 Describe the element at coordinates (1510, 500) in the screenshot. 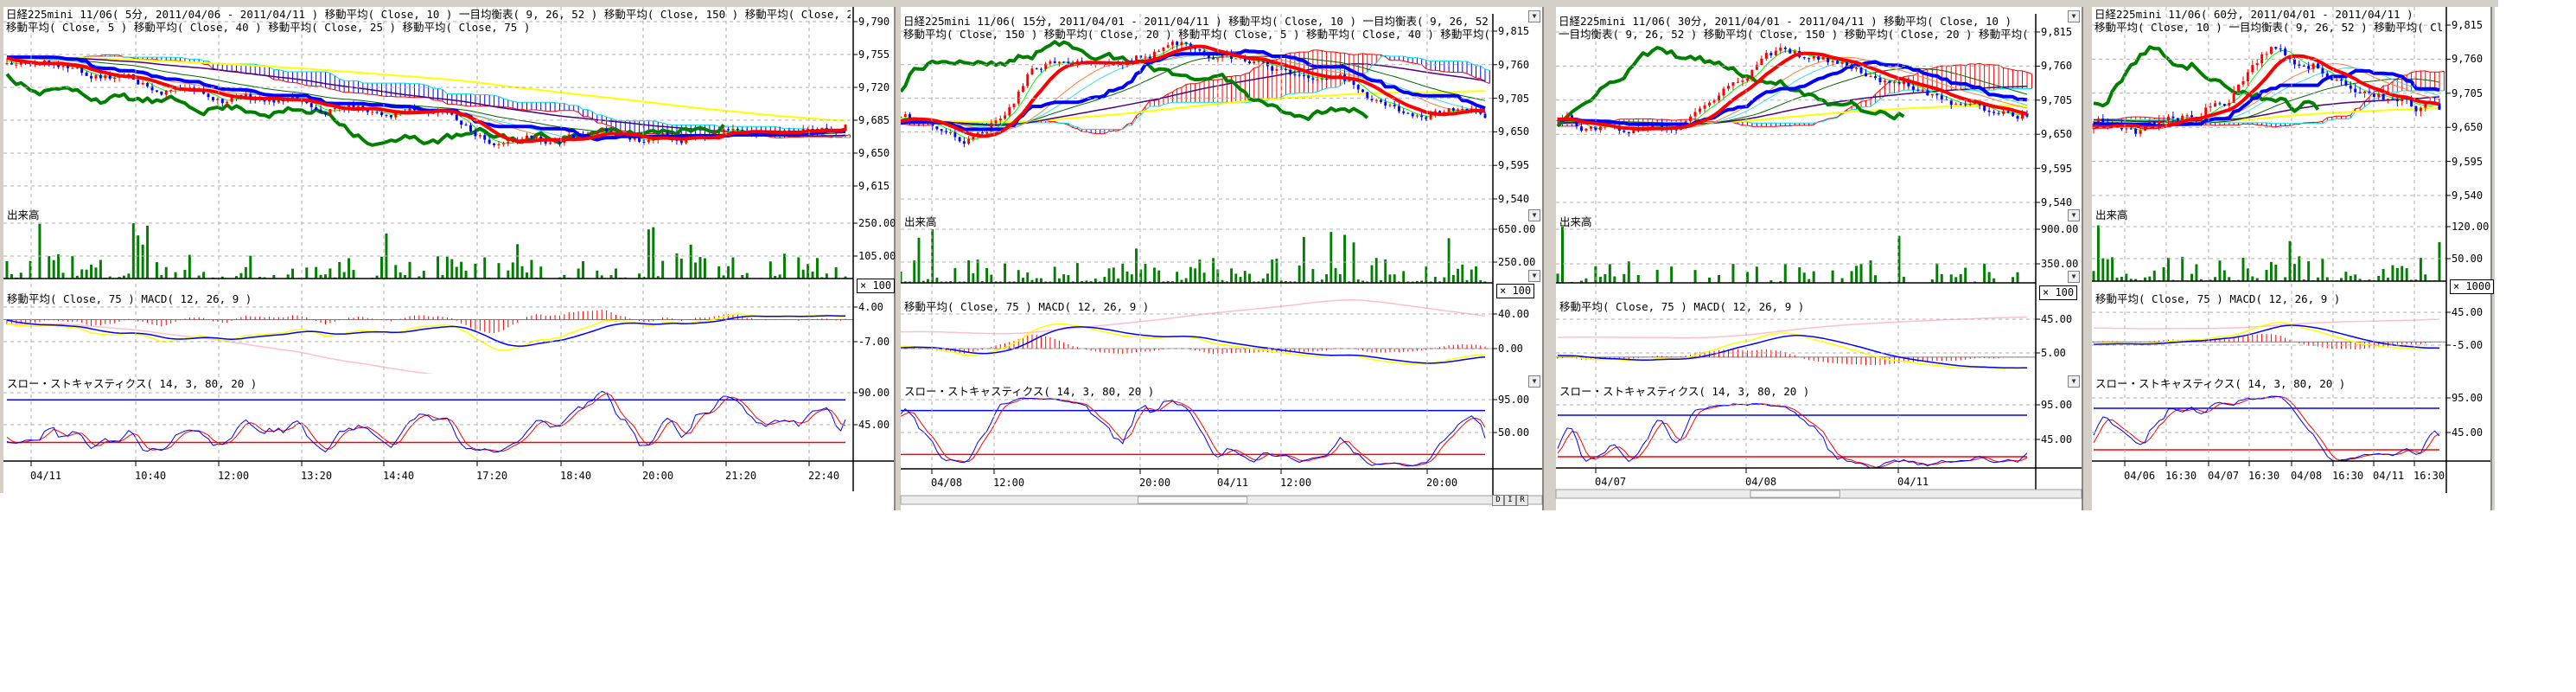

I see `nav-button-i: I` at that location.